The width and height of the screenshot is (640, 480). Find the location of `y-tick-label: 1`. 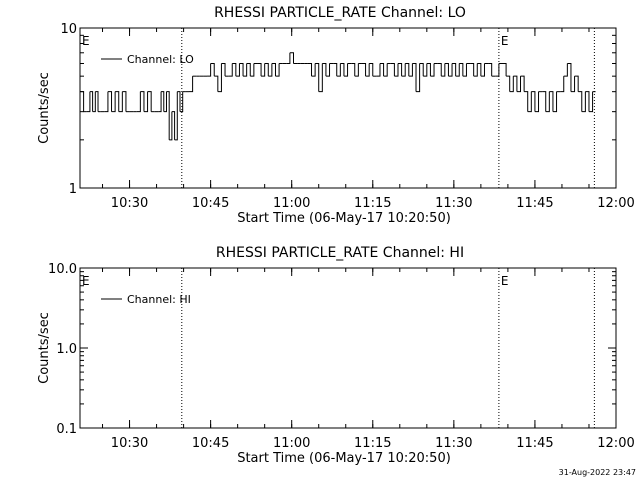

y-tick-label: 1 is located at coordinates (73, 189).